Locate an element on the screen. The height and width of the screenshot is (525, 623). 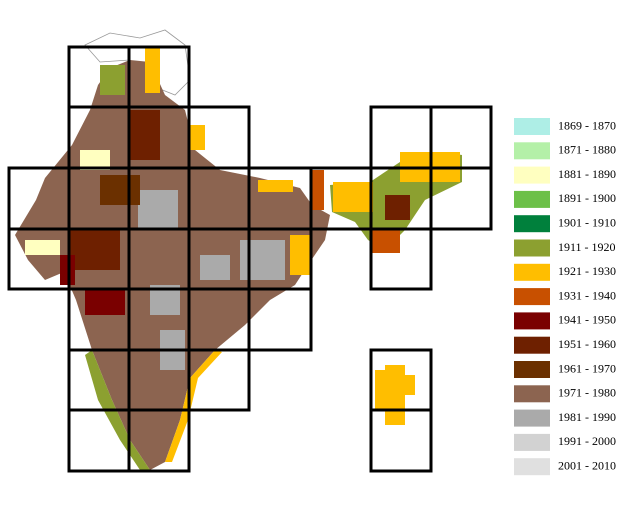
legend-label: 1961 - 1970 is located at coordinates (587, 368).